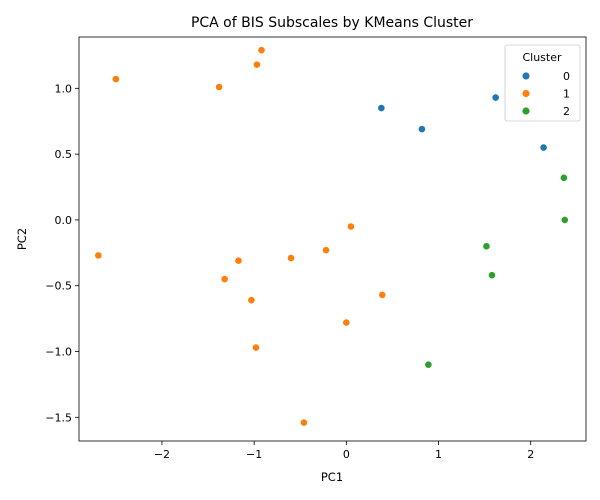 This screenshot has width=600, height=500. I want to click on y-tick-label: 0.5, so click(64, 154).